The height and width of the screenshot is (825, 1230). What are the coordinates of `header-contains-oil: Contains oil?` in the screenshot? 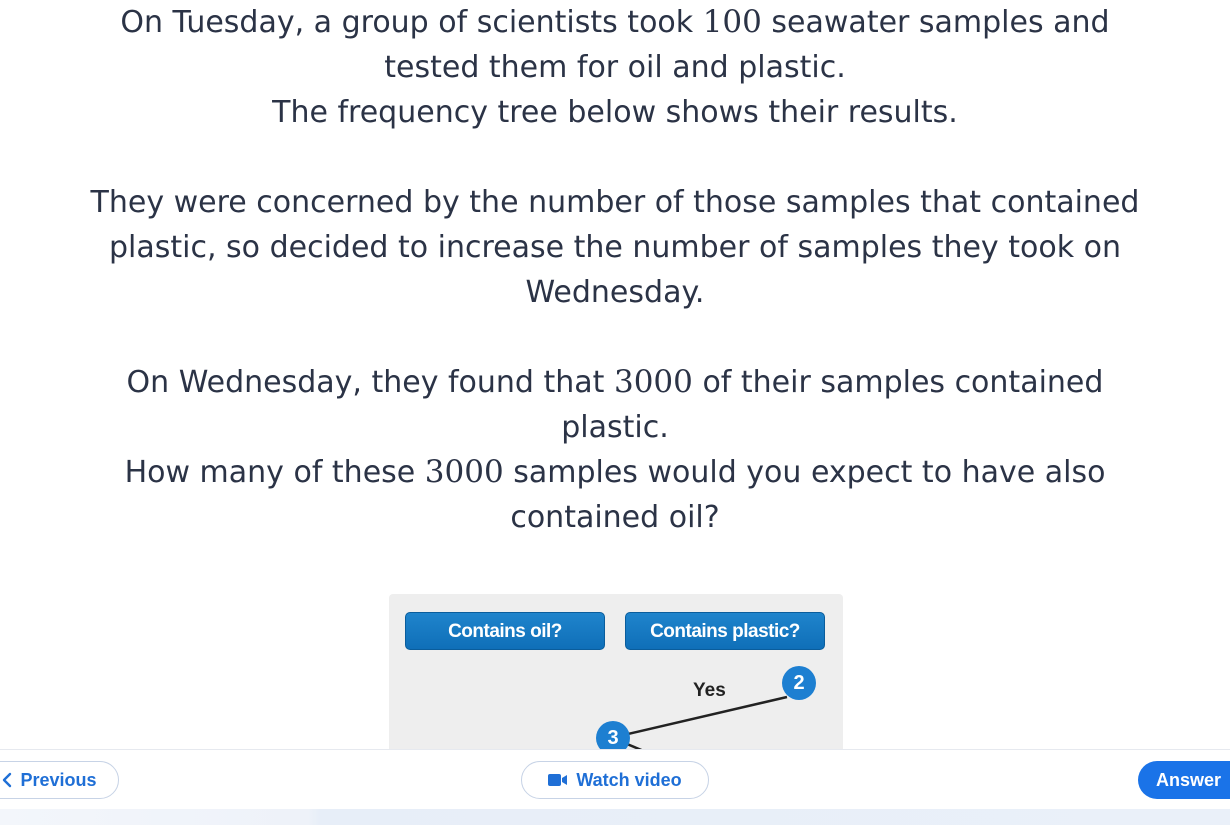 It's located at (505, 631).